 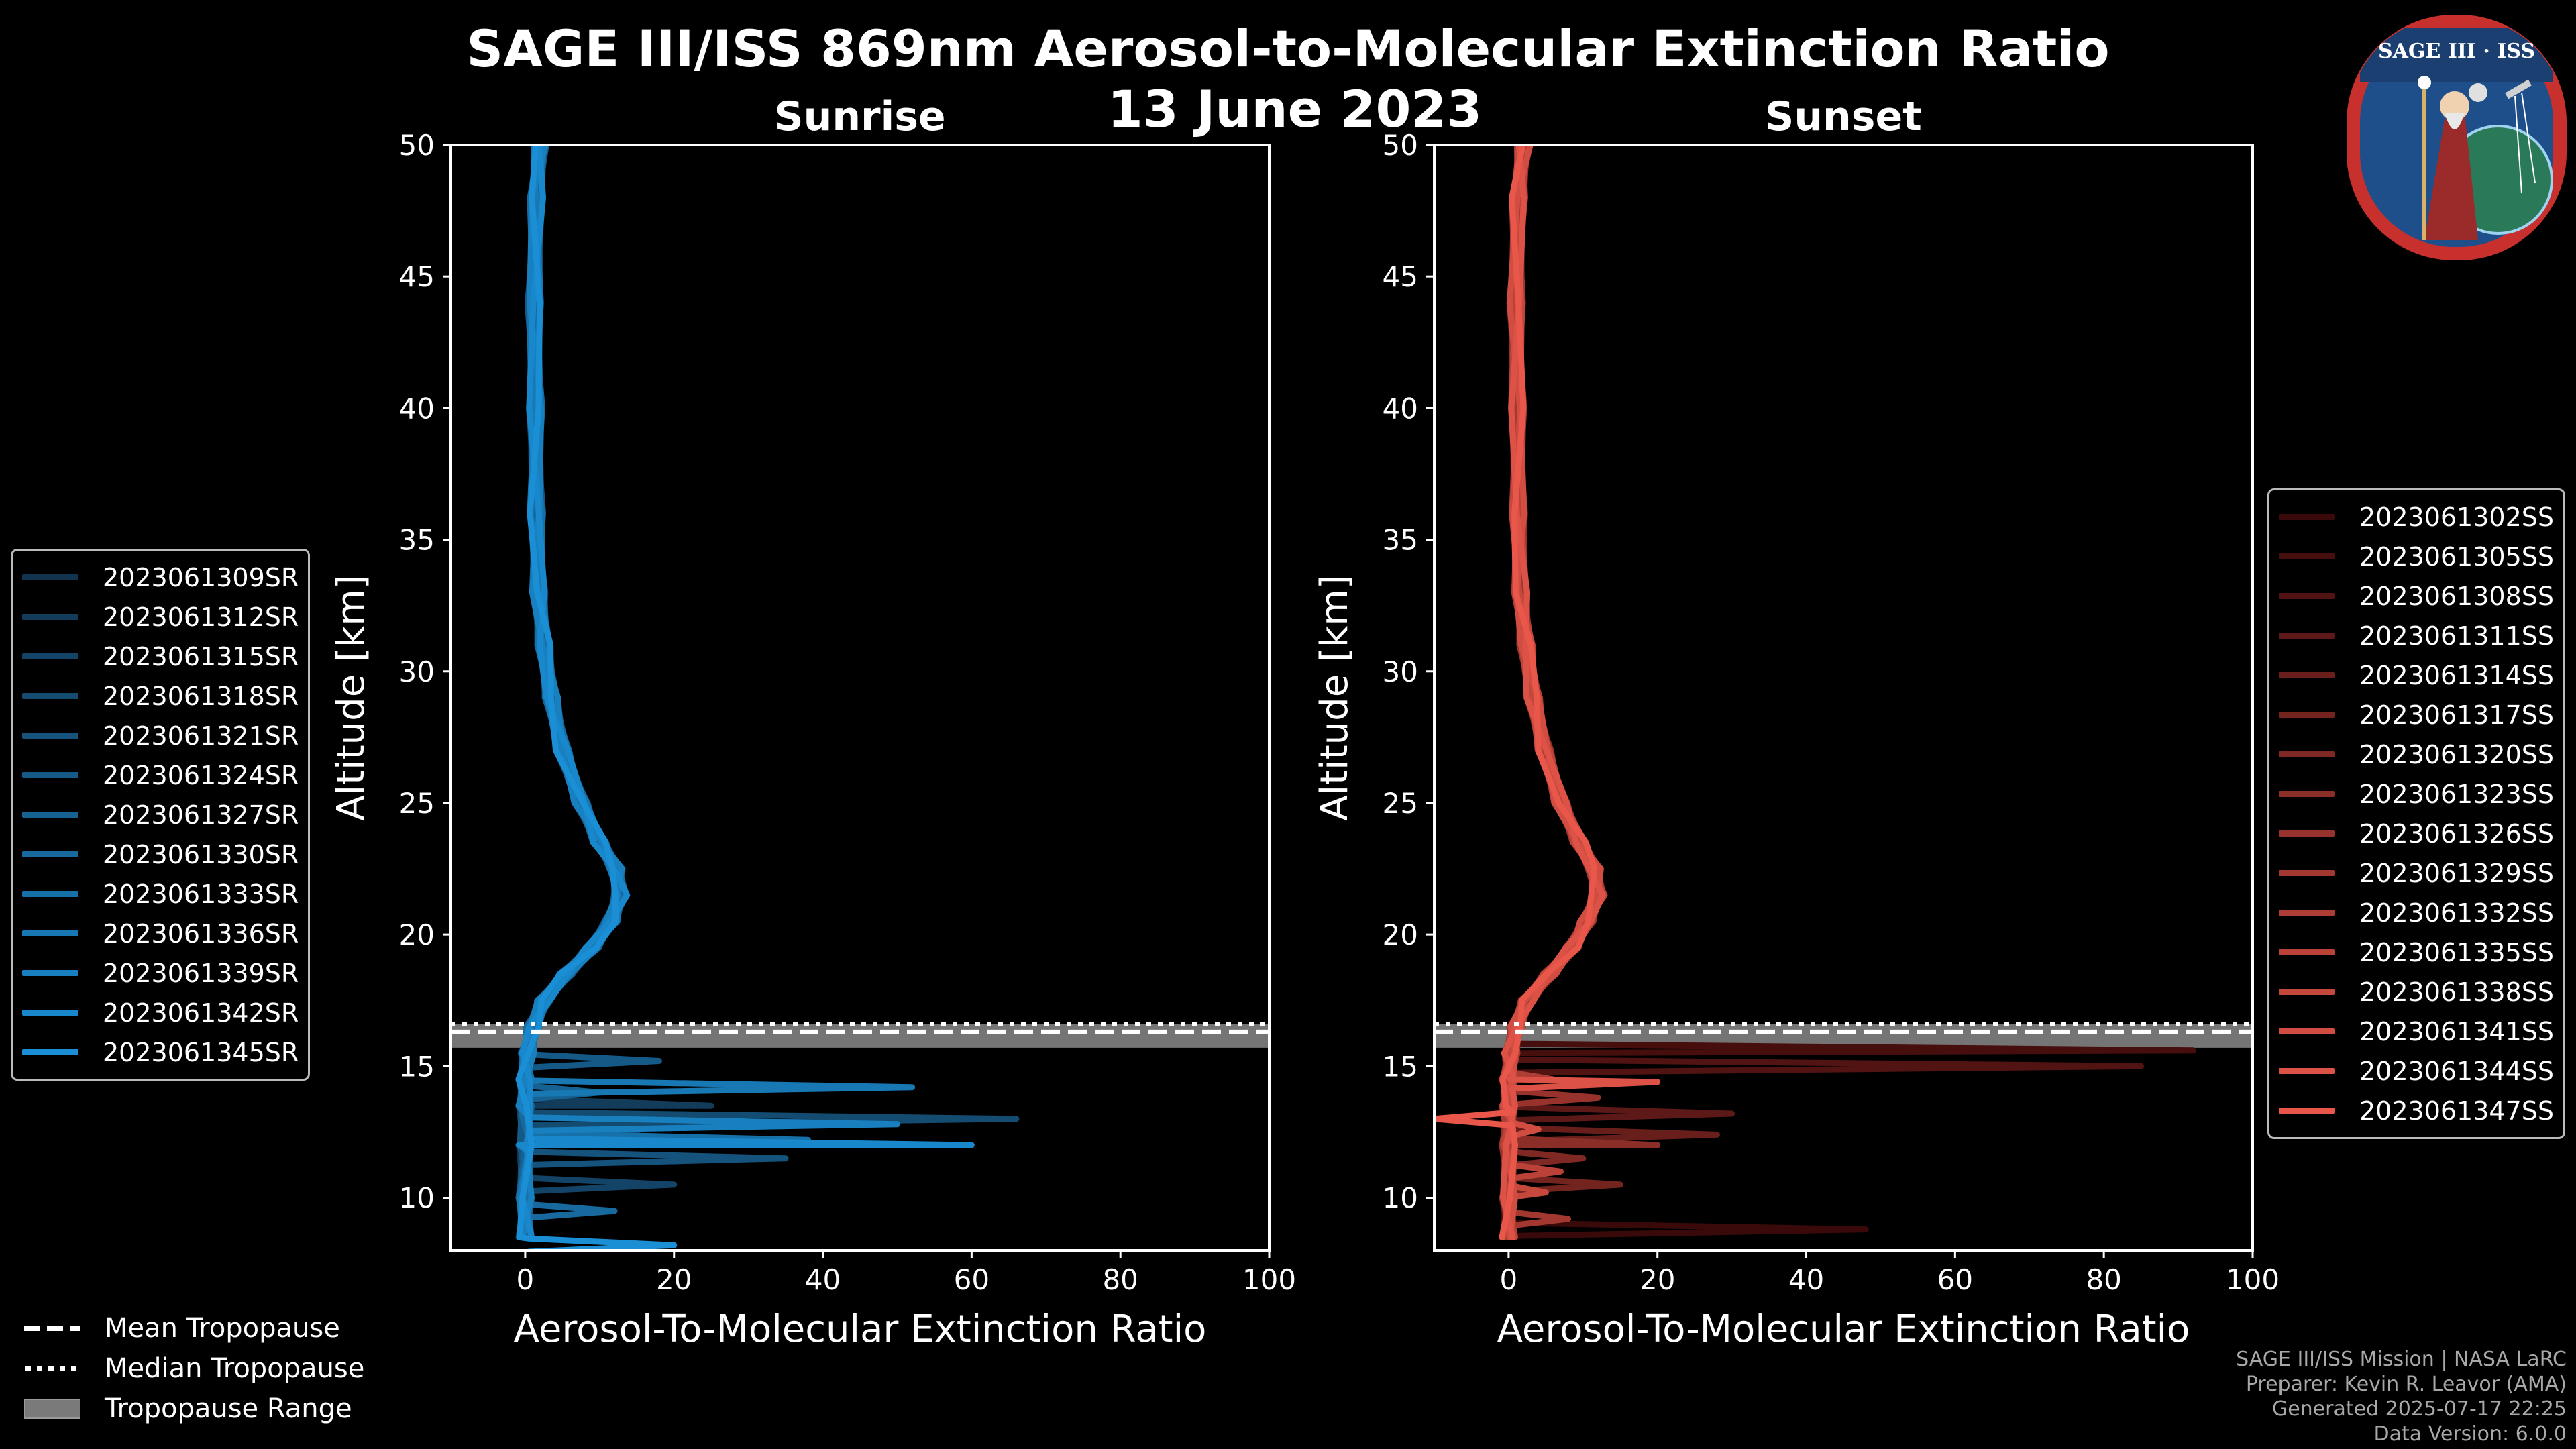 I want to click on legend-item: 2023061338SS, so click(x=2416, y=992).